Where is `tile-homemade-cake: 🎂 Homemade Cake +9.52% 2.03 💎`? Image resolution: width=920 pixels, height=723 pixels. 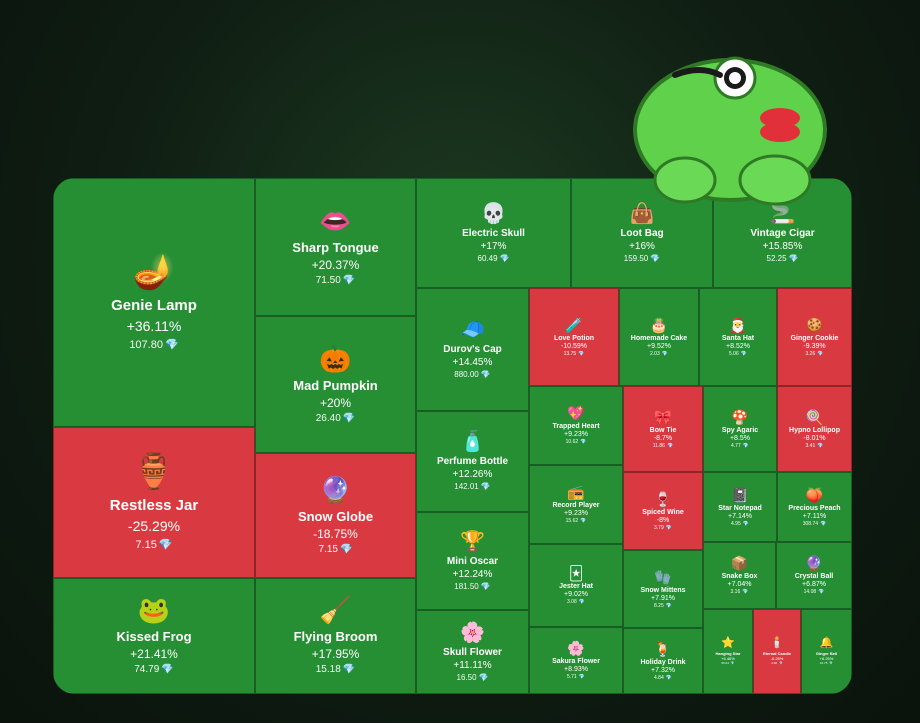
tile-homemade-cake: 🎂 Homemade Cake +9.52% 2.03 💎 is located at coordinates (659, 337).